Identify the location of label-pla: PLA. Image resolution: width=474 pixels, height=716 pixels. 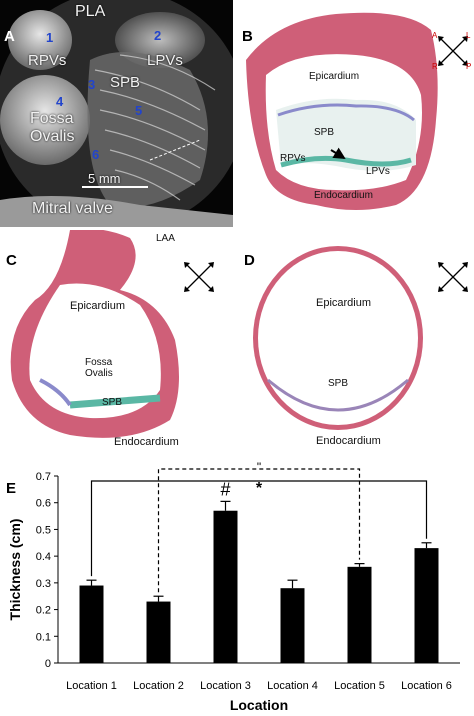
(90, 11).